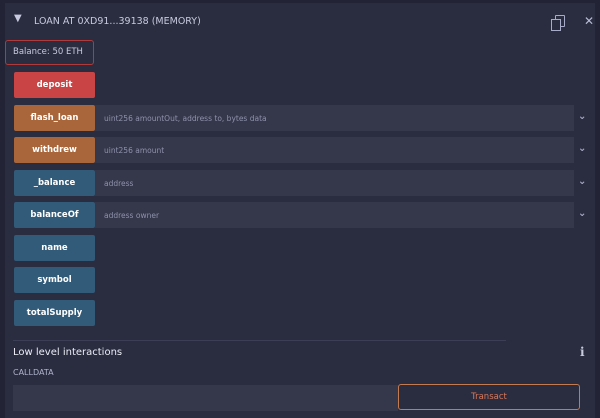  I want to click on symbol-button: symbol, so click(54, 280).